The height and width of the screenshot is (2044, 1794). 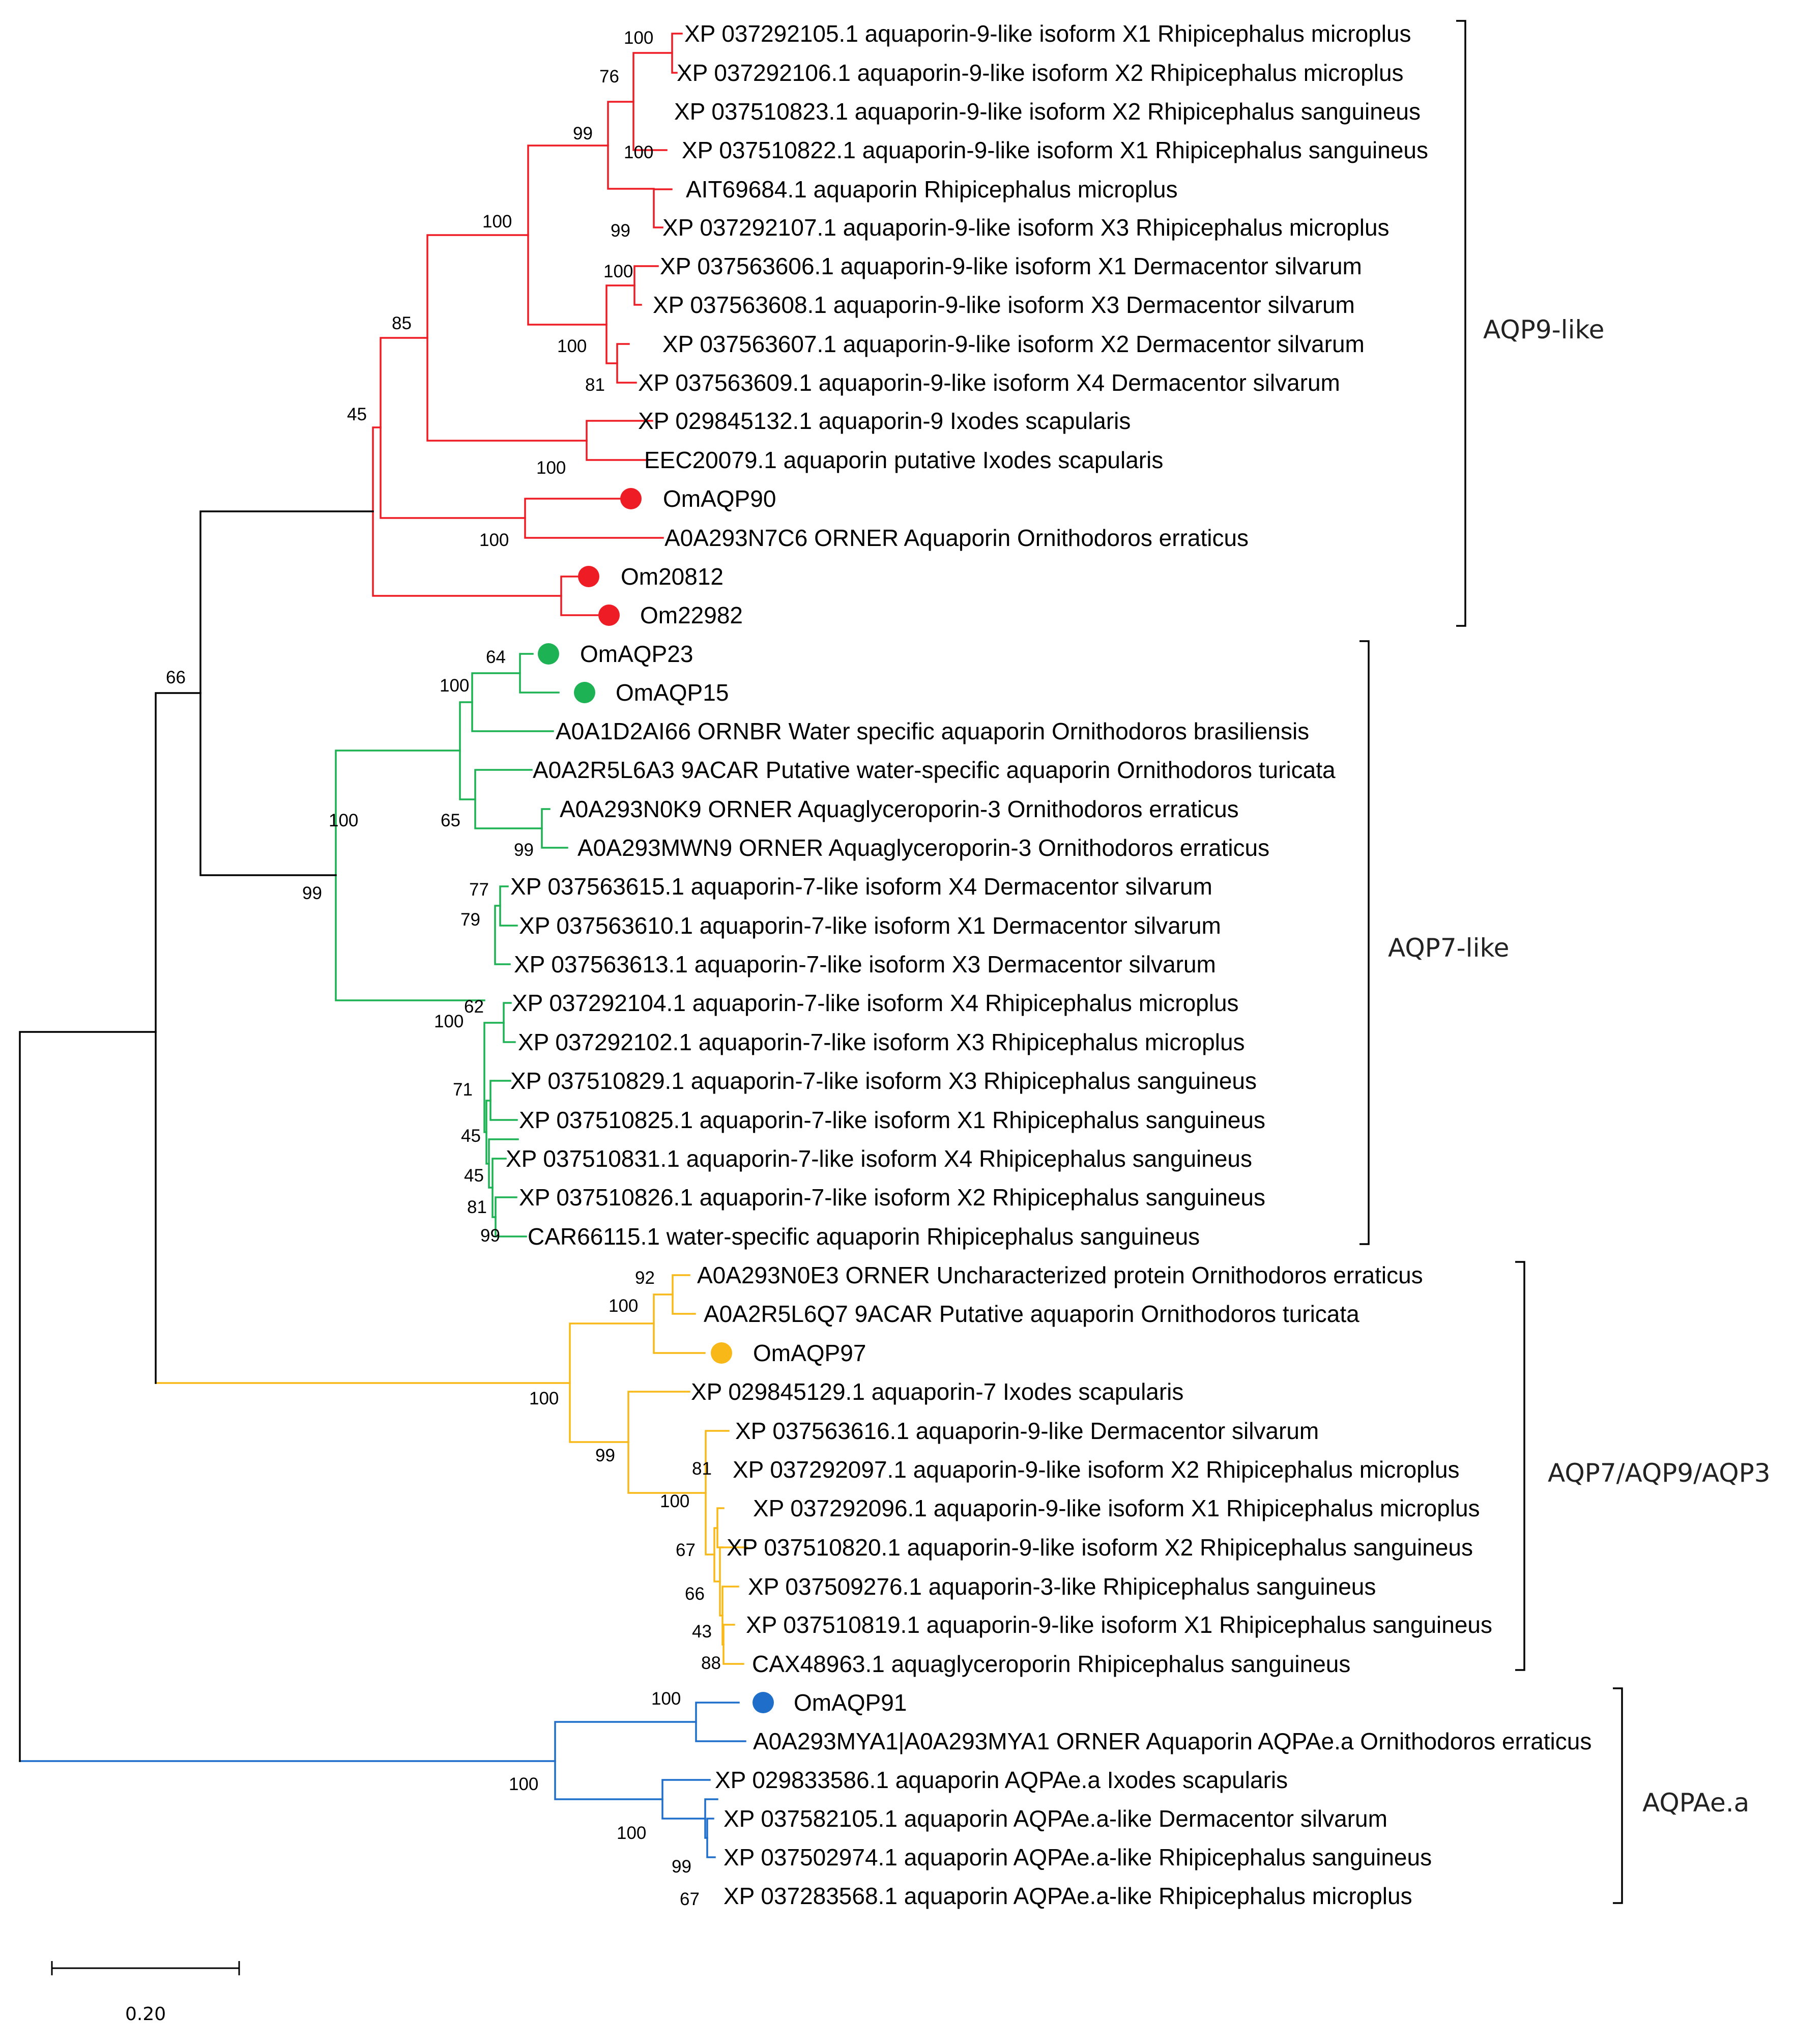 I want to click on marker-dot-omaqp15, so click(x=584, y=692).